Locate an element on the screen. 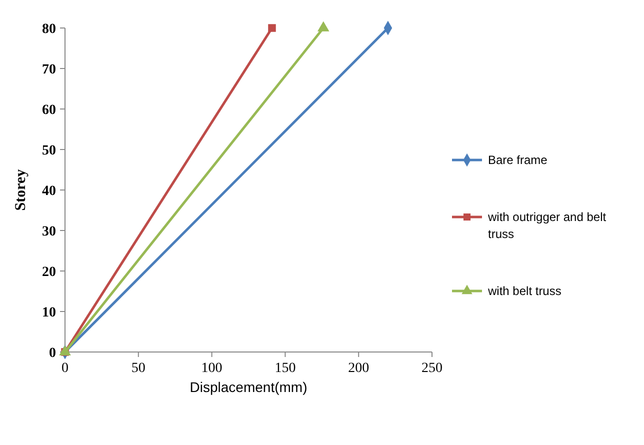 The width and height of the screenshot is (644, 445). y-tick-label: 10 is located at coordinates (49, 313).